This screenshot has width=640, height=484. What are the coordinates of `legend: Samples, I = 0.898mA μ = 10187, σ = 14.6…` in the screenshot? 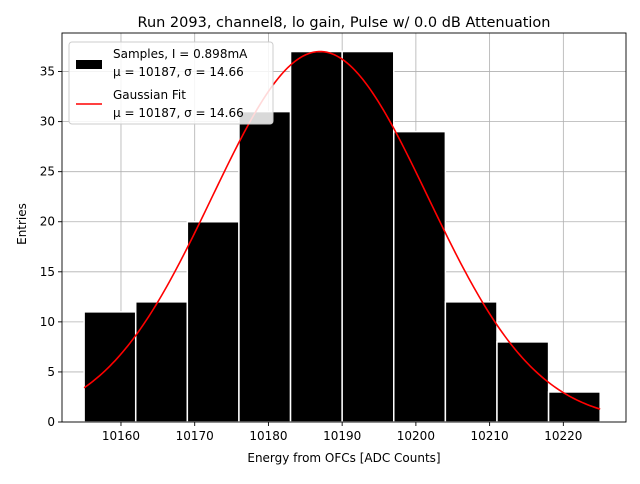 It's located at (171, 83).